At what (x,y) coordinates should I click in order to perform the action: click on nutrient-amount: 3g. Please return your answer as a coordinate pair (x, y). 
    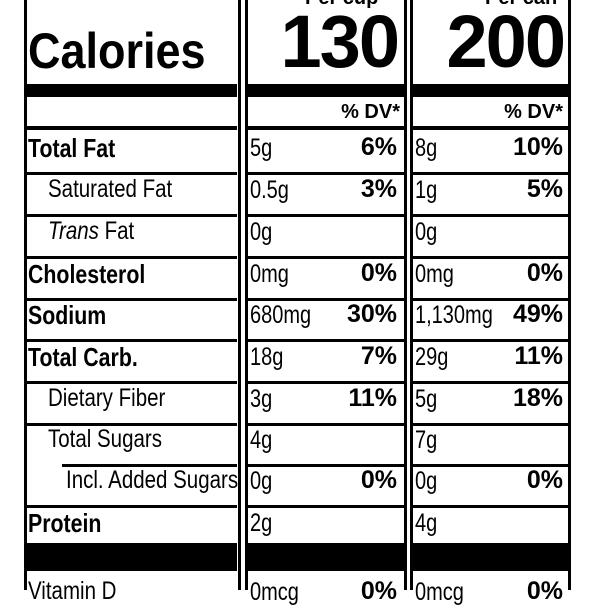
    Looking at the image, I should click on (264, 399).